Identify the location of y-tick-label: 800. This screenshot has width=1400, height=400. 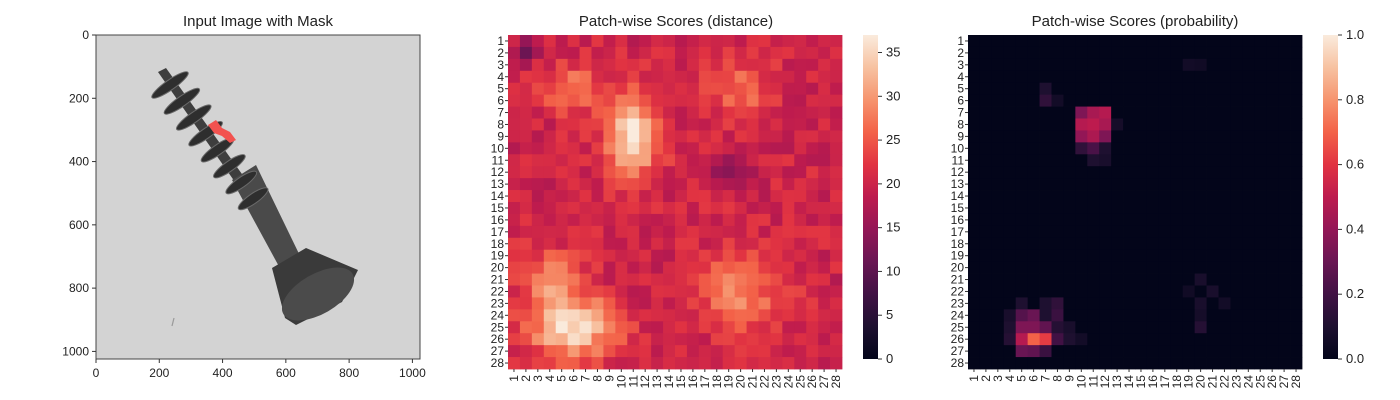
(79, 288).